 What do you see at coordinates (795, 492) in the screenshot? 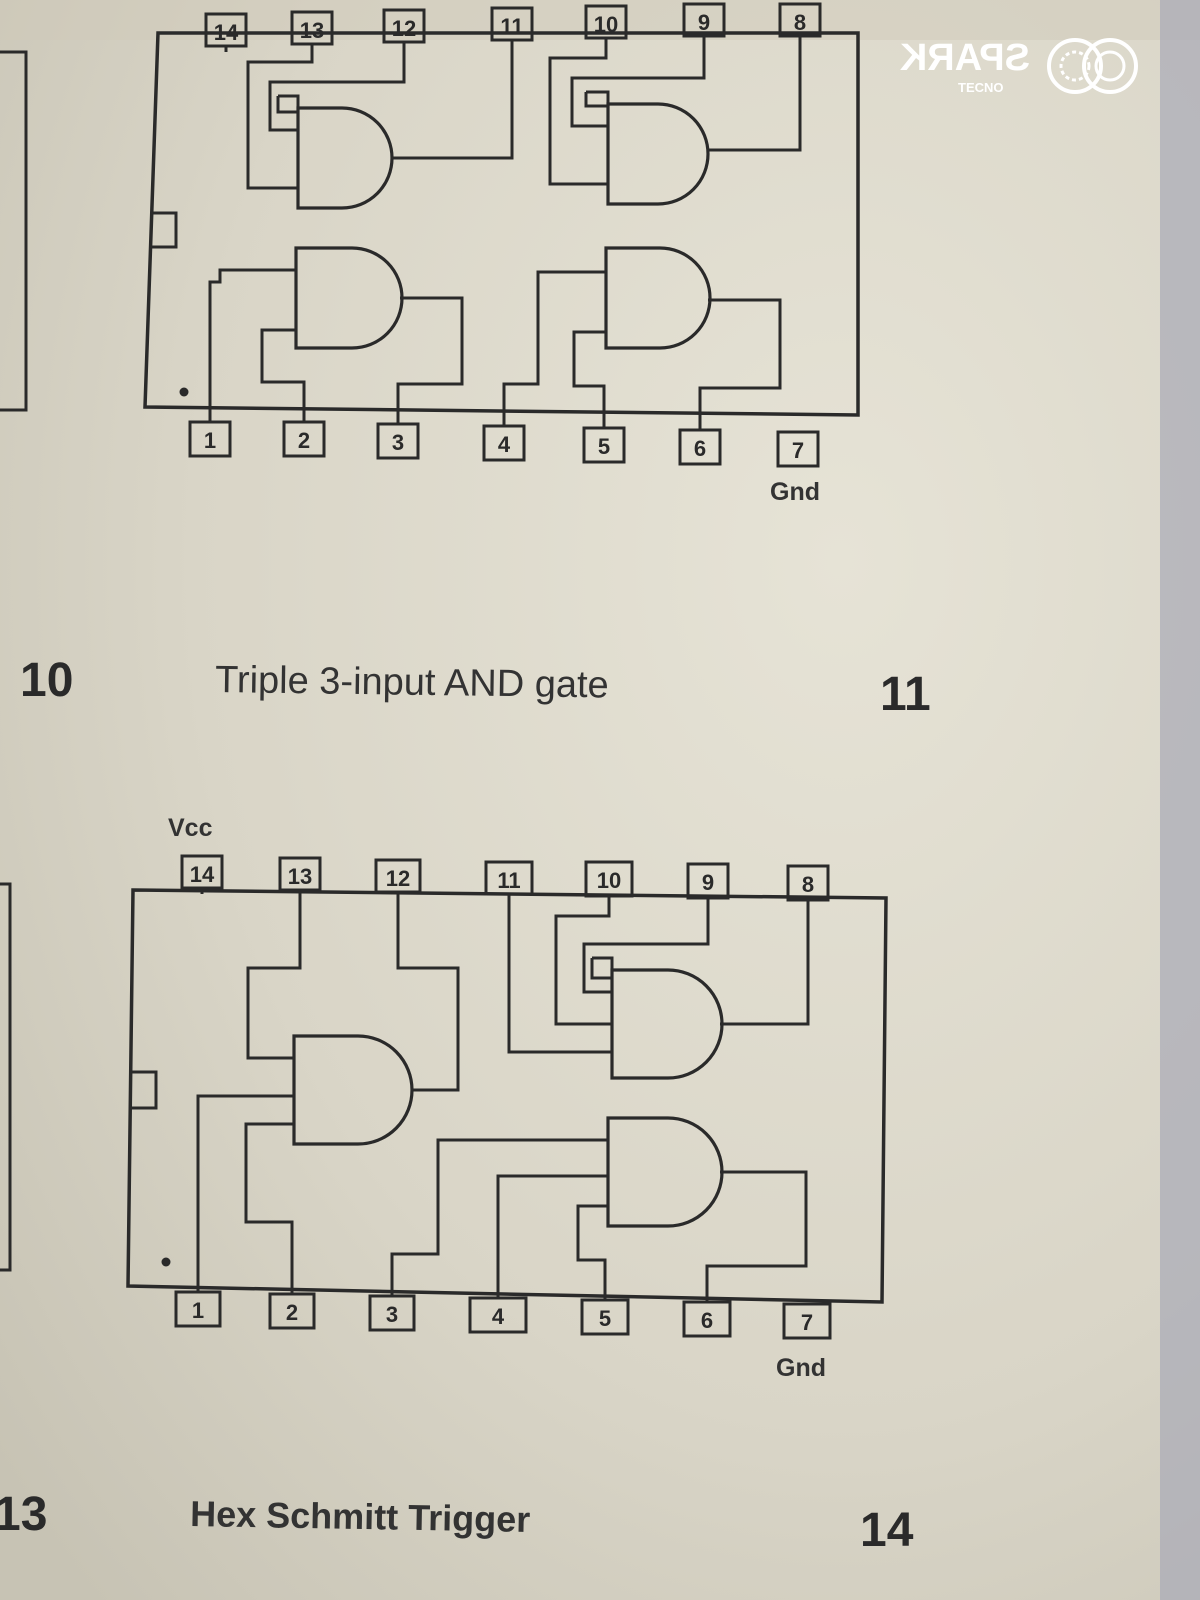
I see `ic-top-gnd-label: Gnd` at bounding box center [795, 492].